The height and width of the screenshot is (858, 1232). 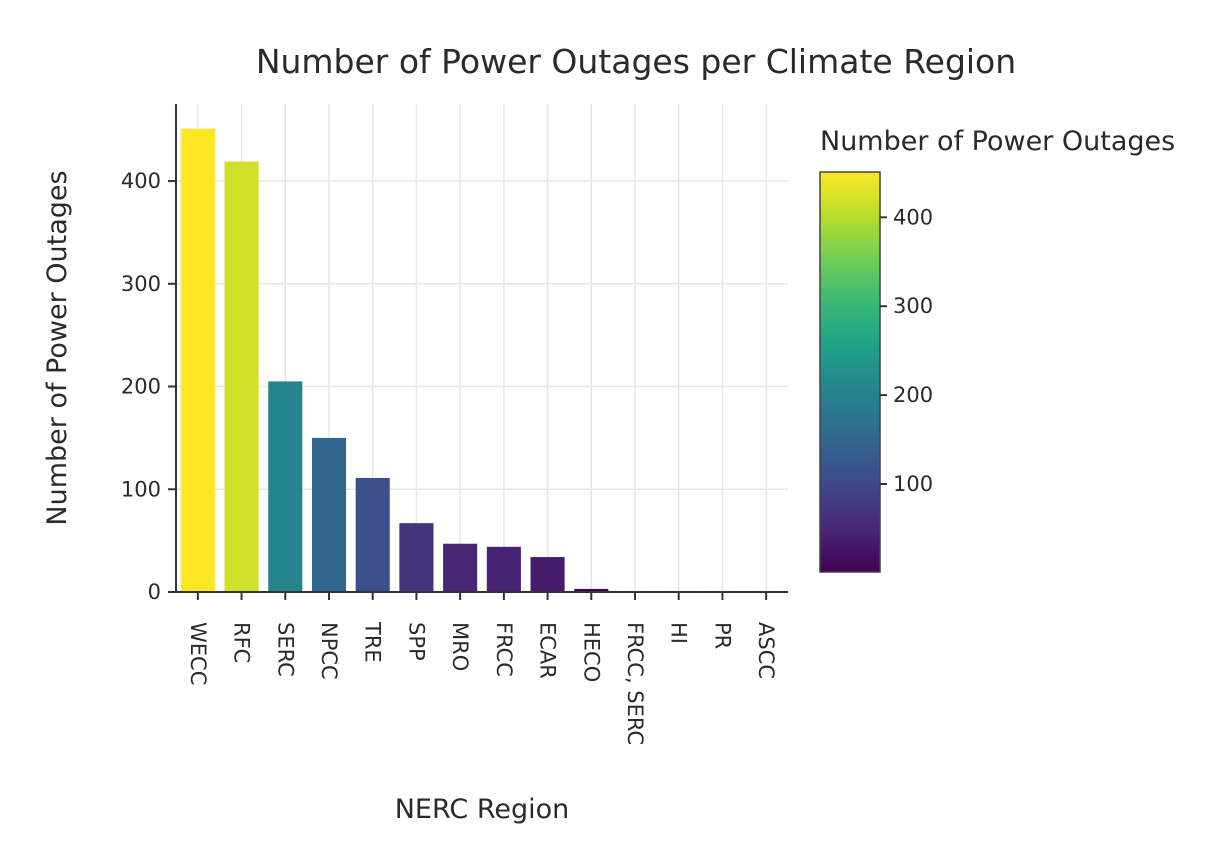 What do you see at coordinates (141, 181) in the screenshot?
I see `y-tick-label: 400` at bounding box center [141, 181].